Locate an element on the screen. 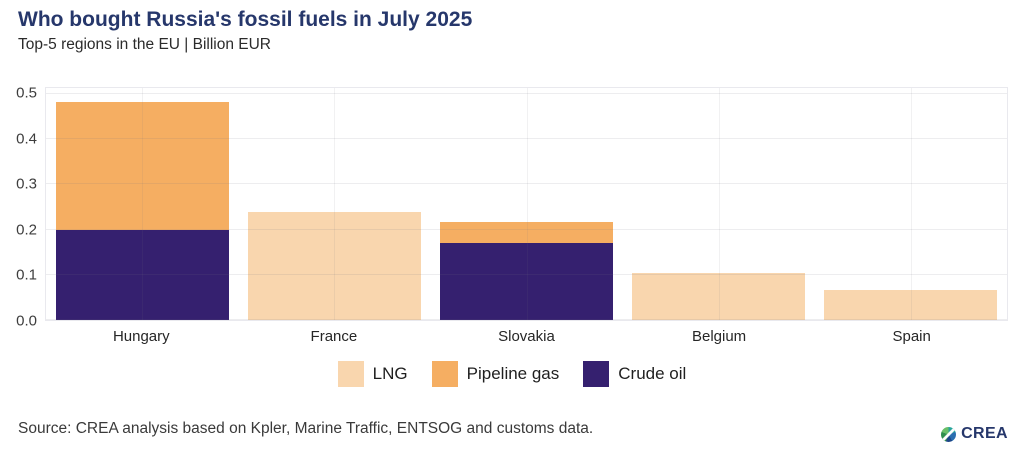 The image size is (1024, 455). x-tick-label: Slovakia is located at coordinates (526, 336).